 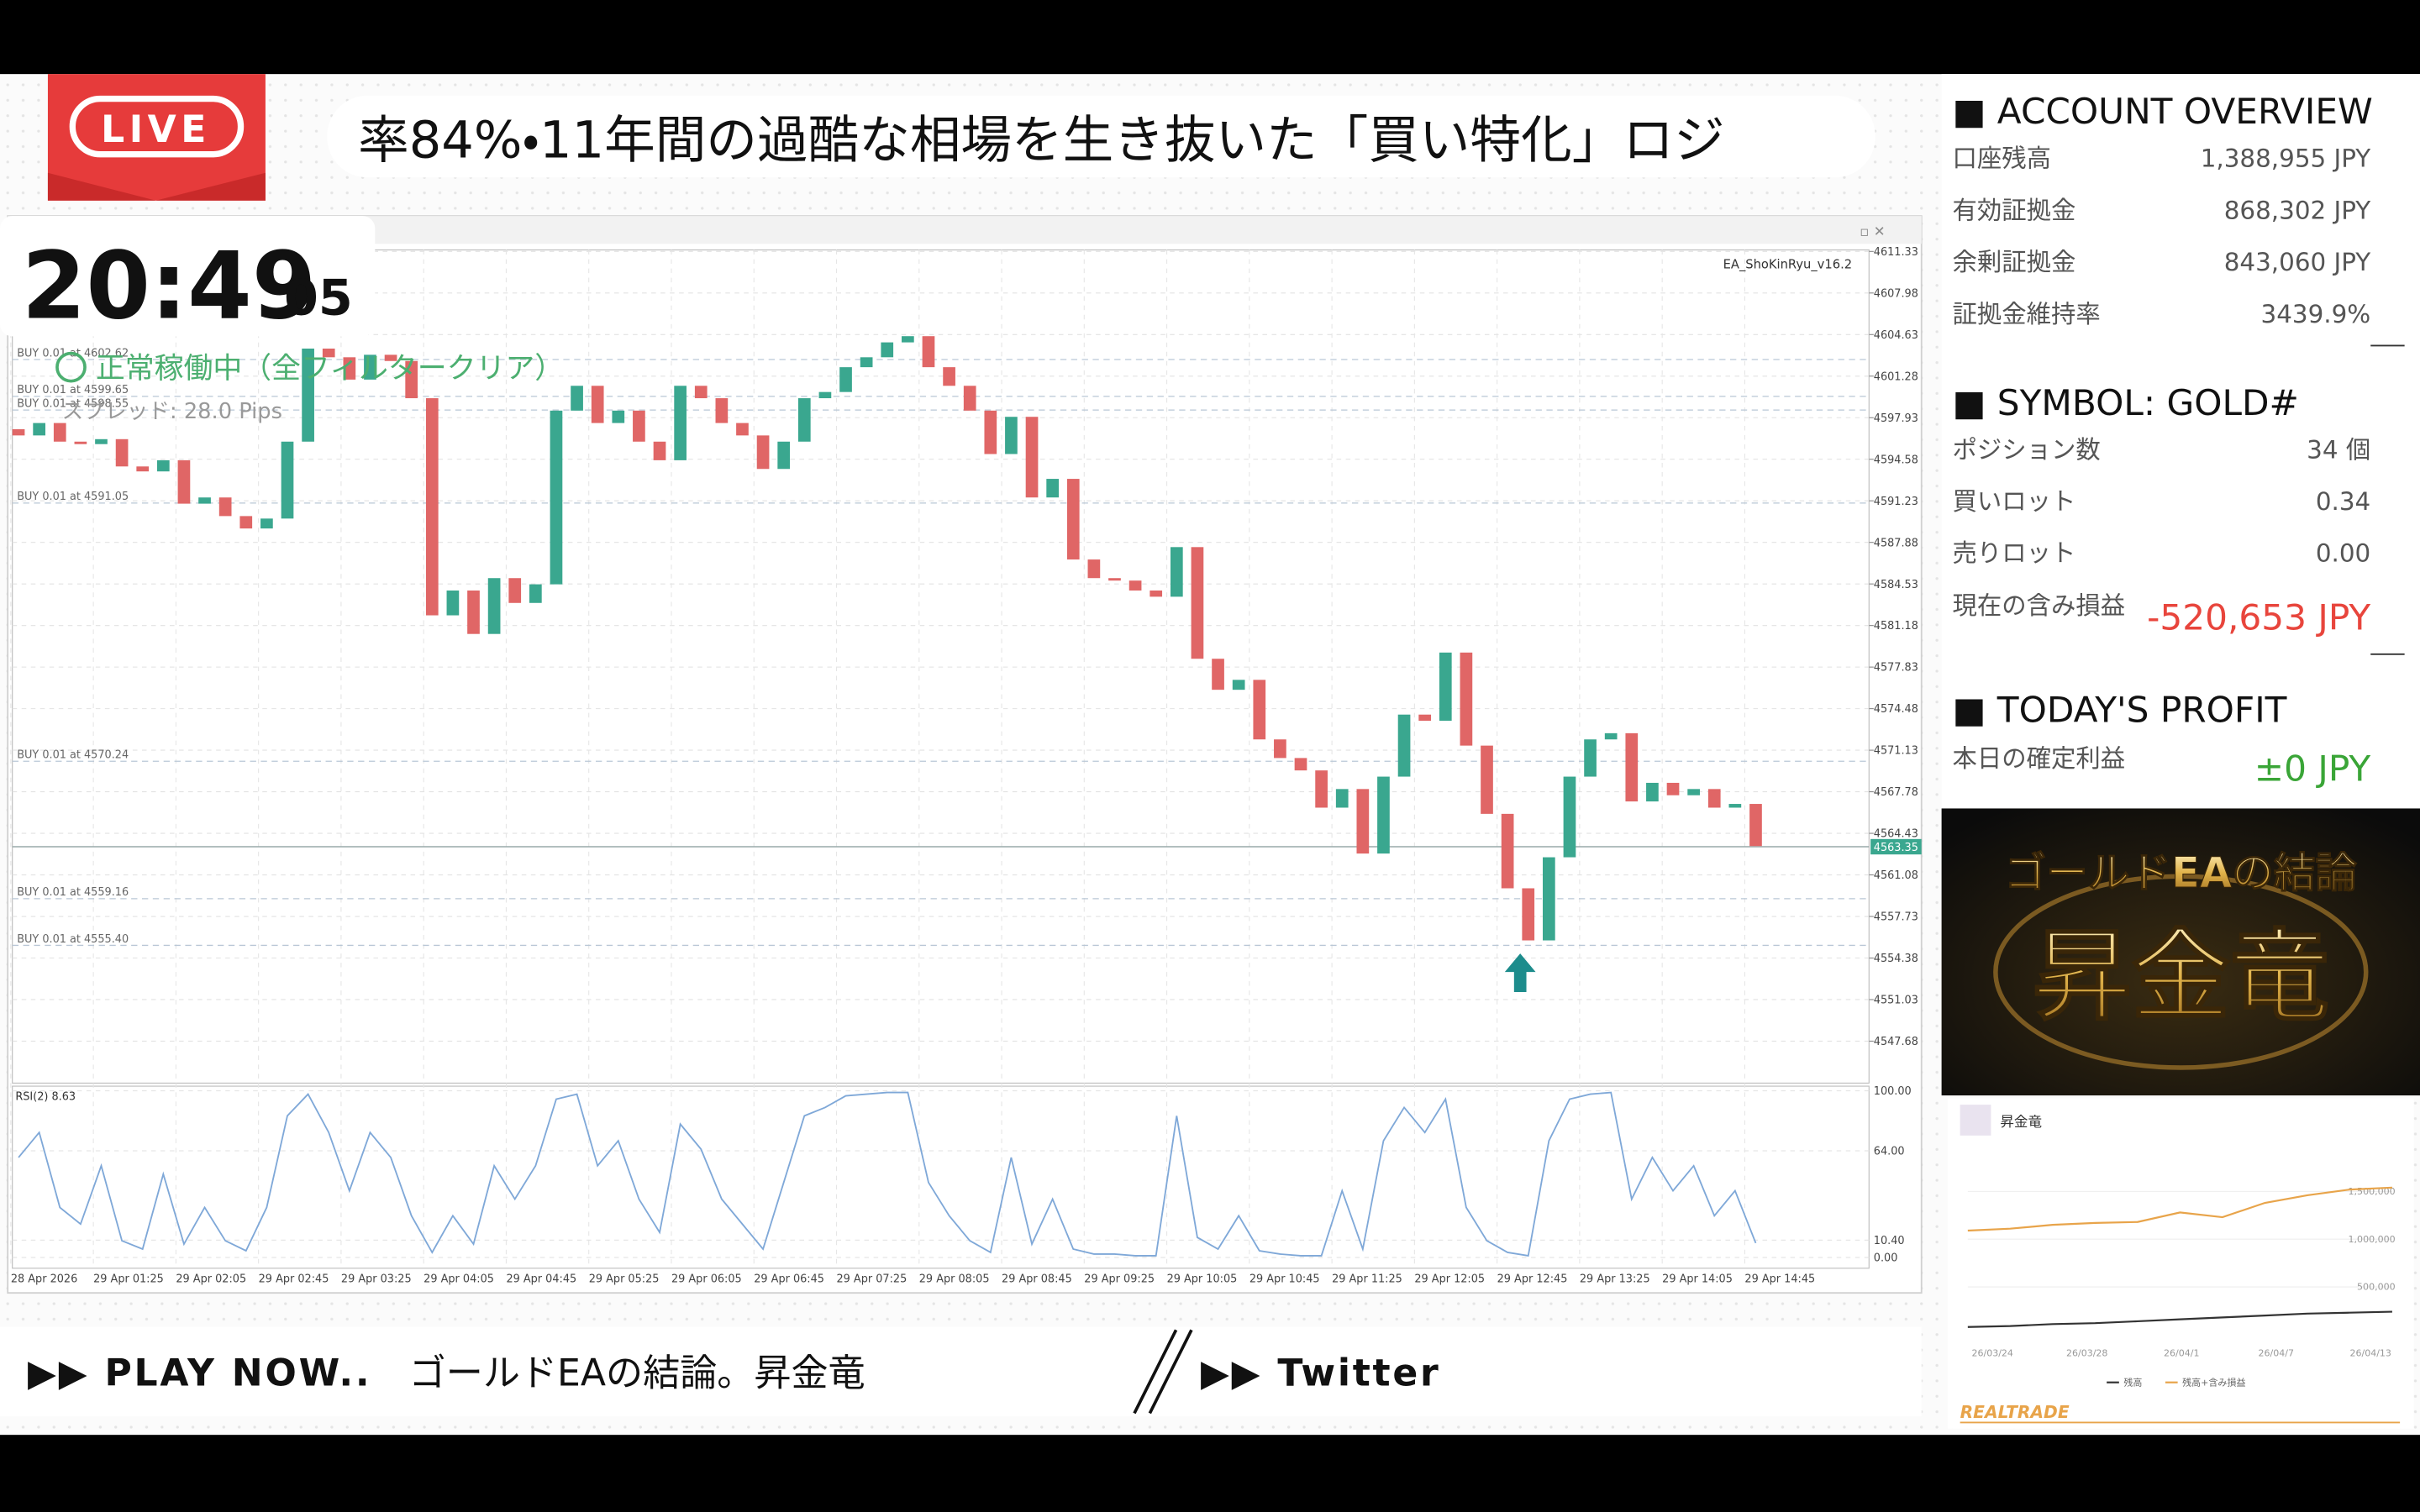 What do you see at coordinates (2013, 501) in the screenshot?
I see `row-label: 買いロット` at bounding box center [2013, 501].